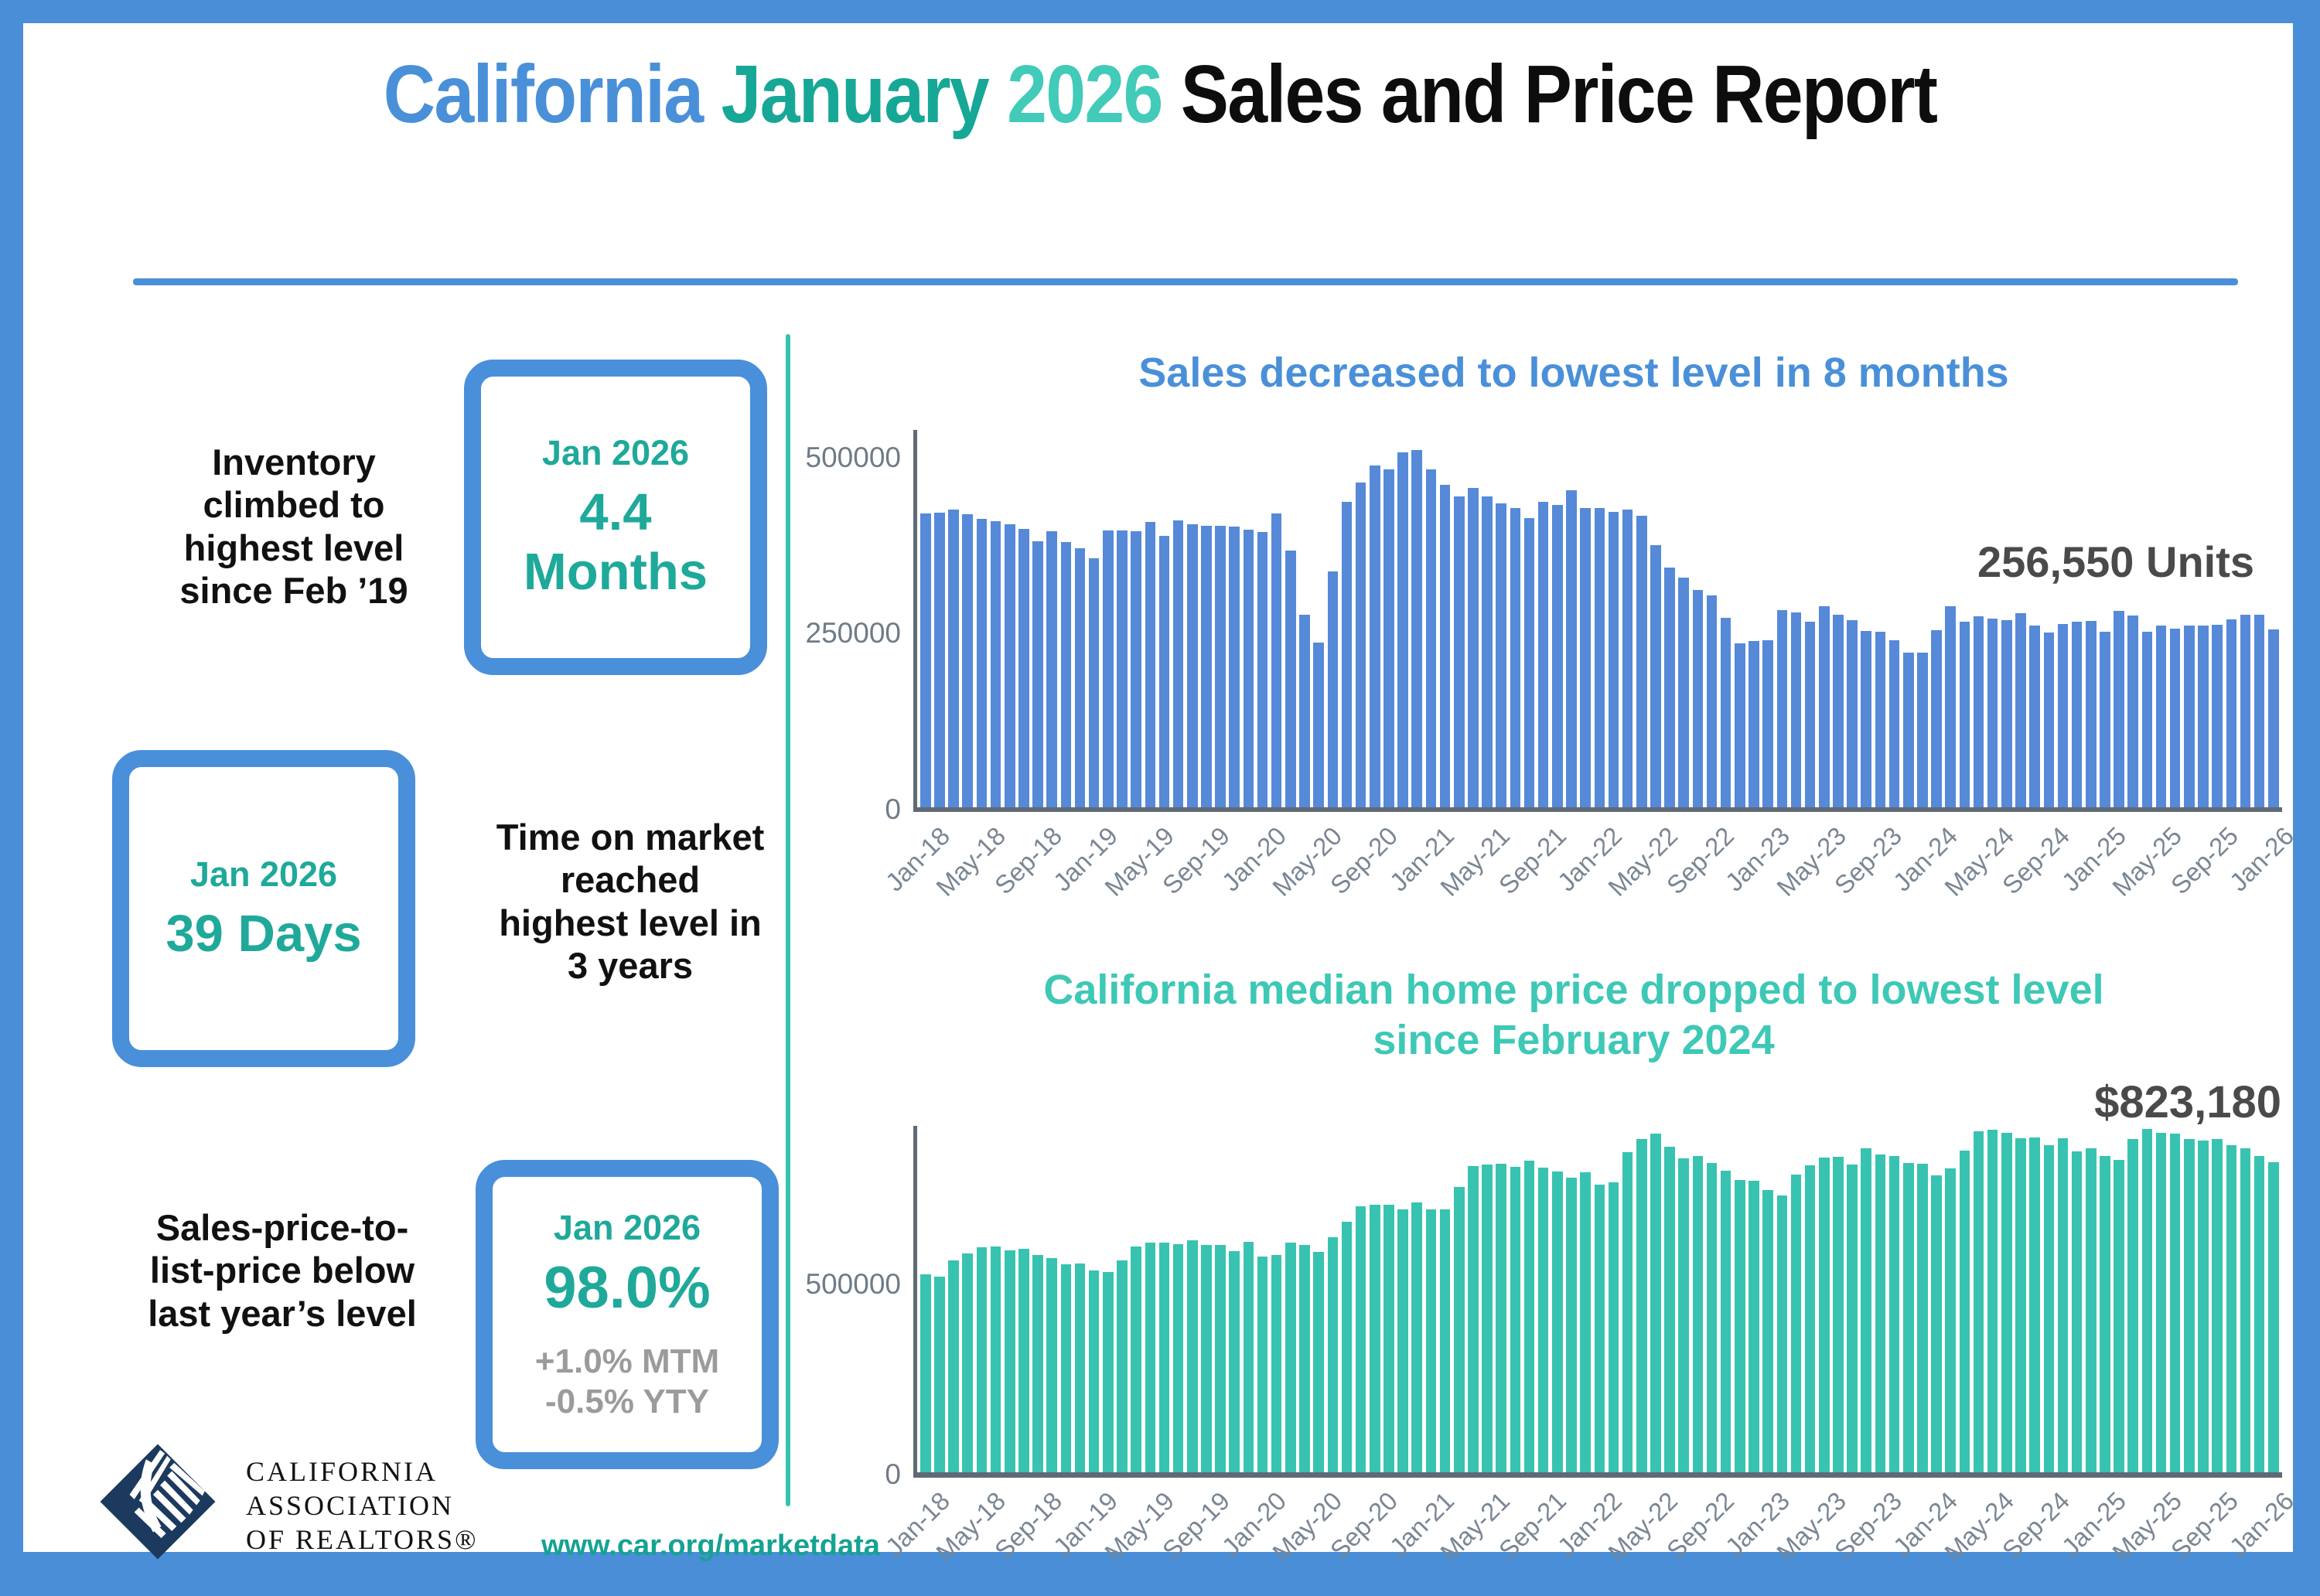 This screenshot has width=2320, height=1596. What do you see at coordinates (362, 1539) in the screenshot?
I see `org-line-3: OF REALTORS®` at bounding box center [362, 1539].